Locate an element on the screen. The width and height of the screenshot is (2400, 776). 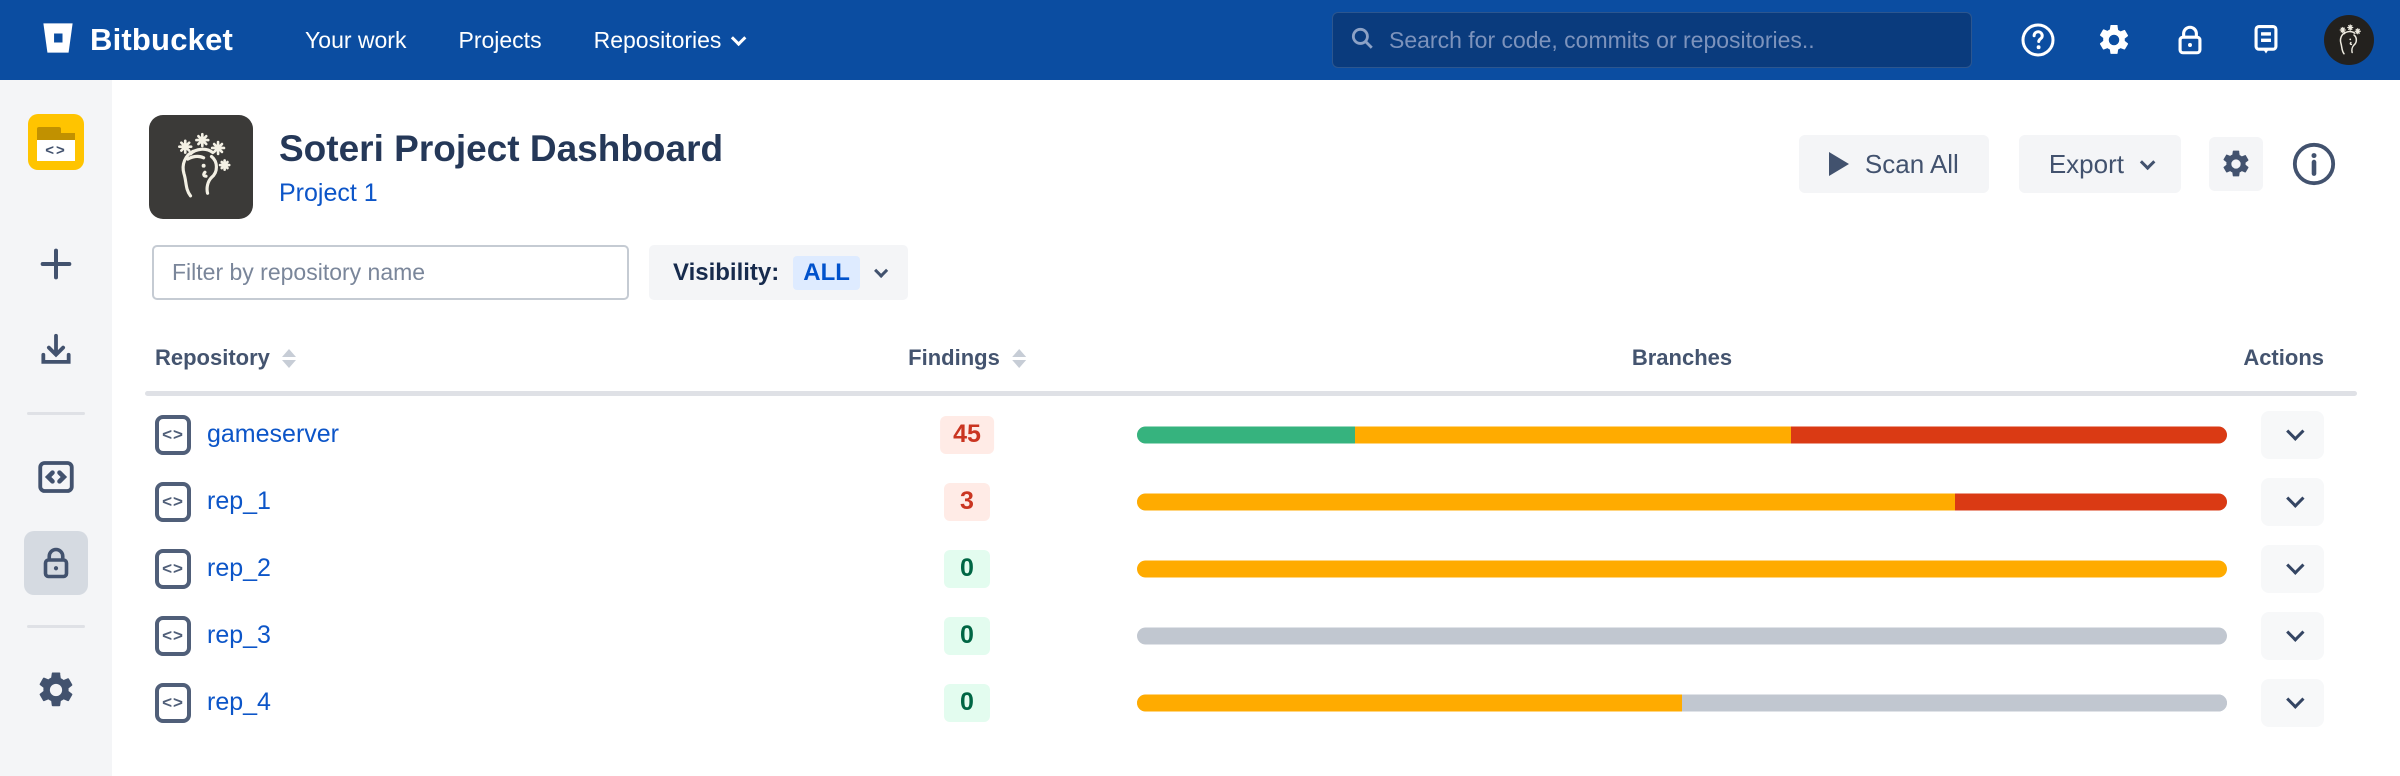
visibility-value: ALL is located at coordinates (826, 272).